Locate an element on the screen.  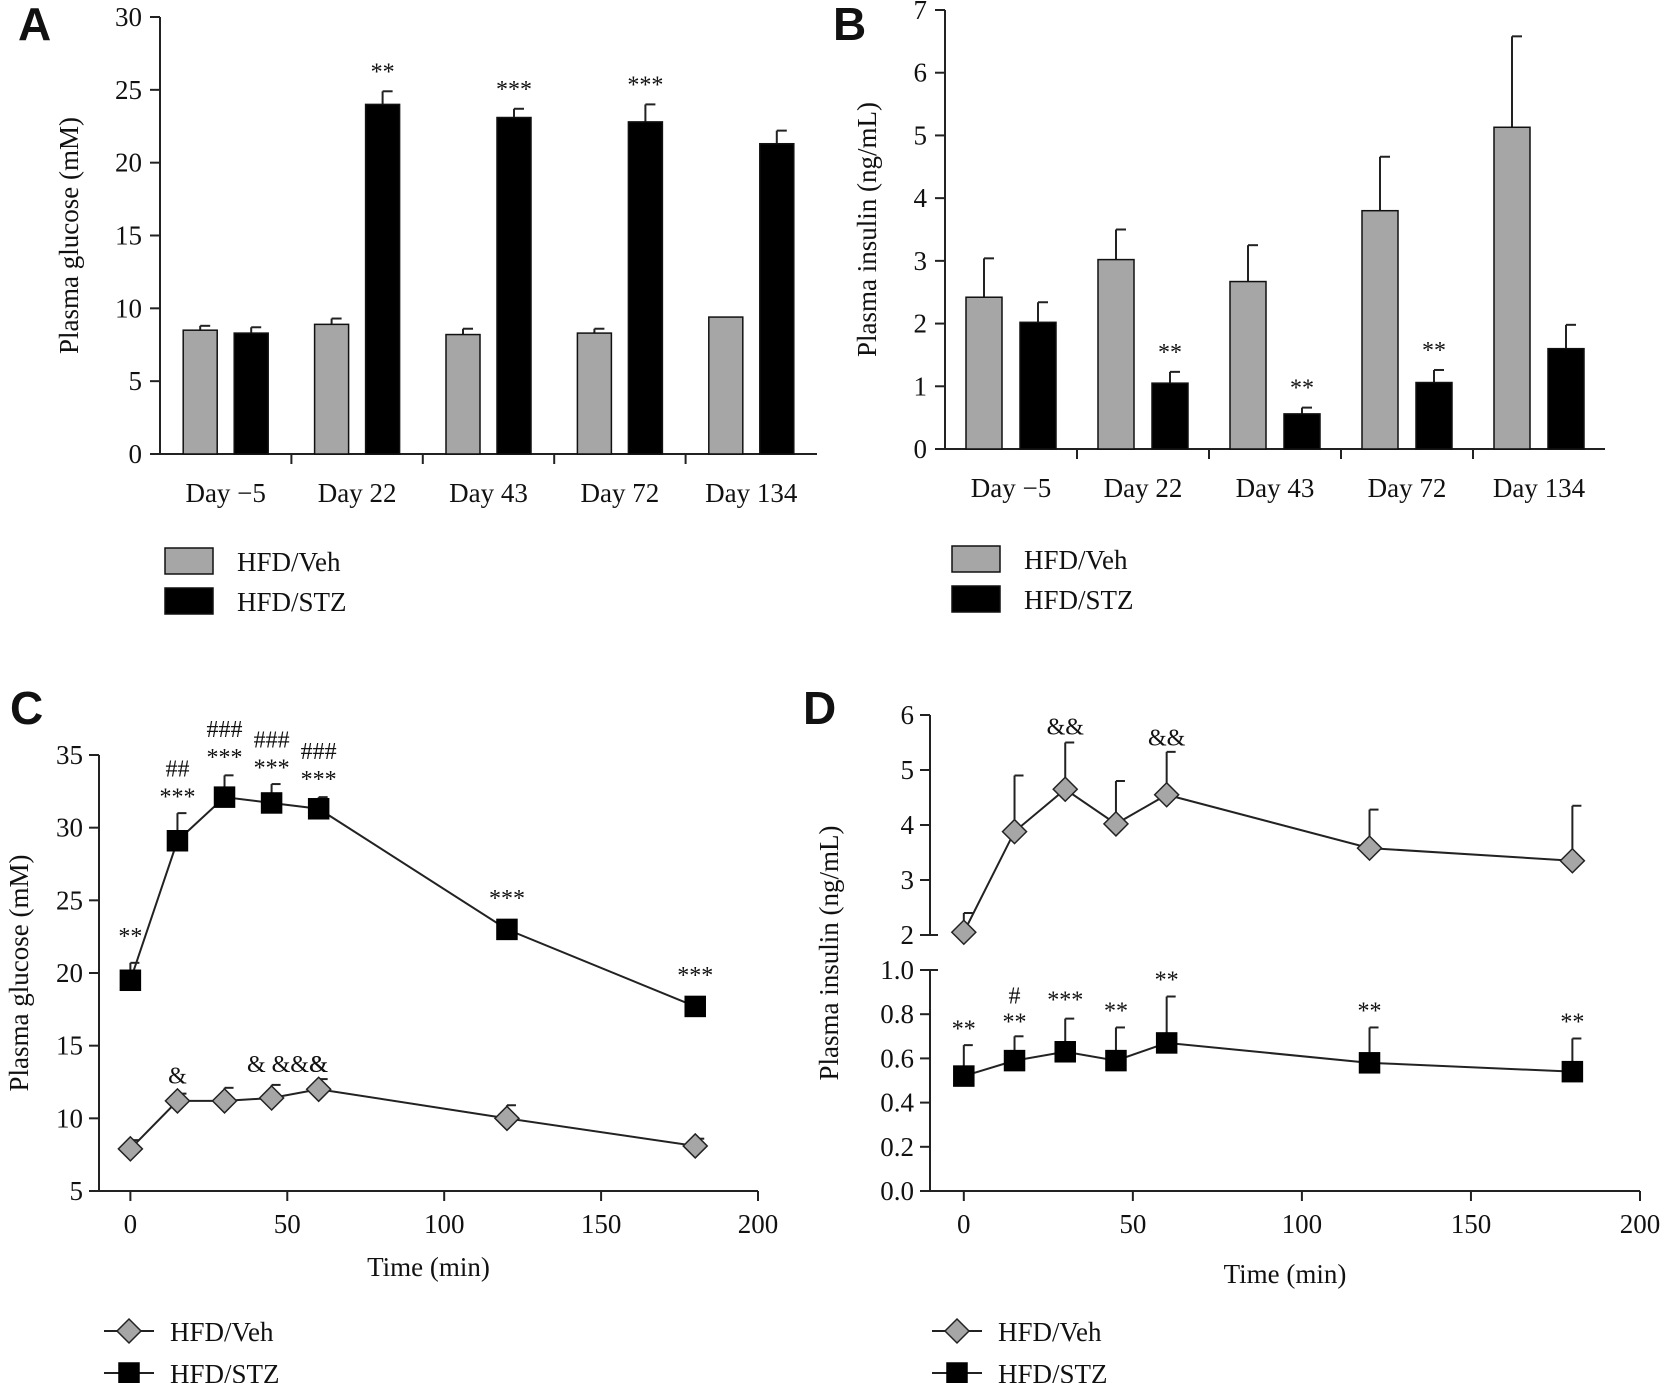
y-axis-label: Plasma glucose (mM) is located at coordinates (69, 235).